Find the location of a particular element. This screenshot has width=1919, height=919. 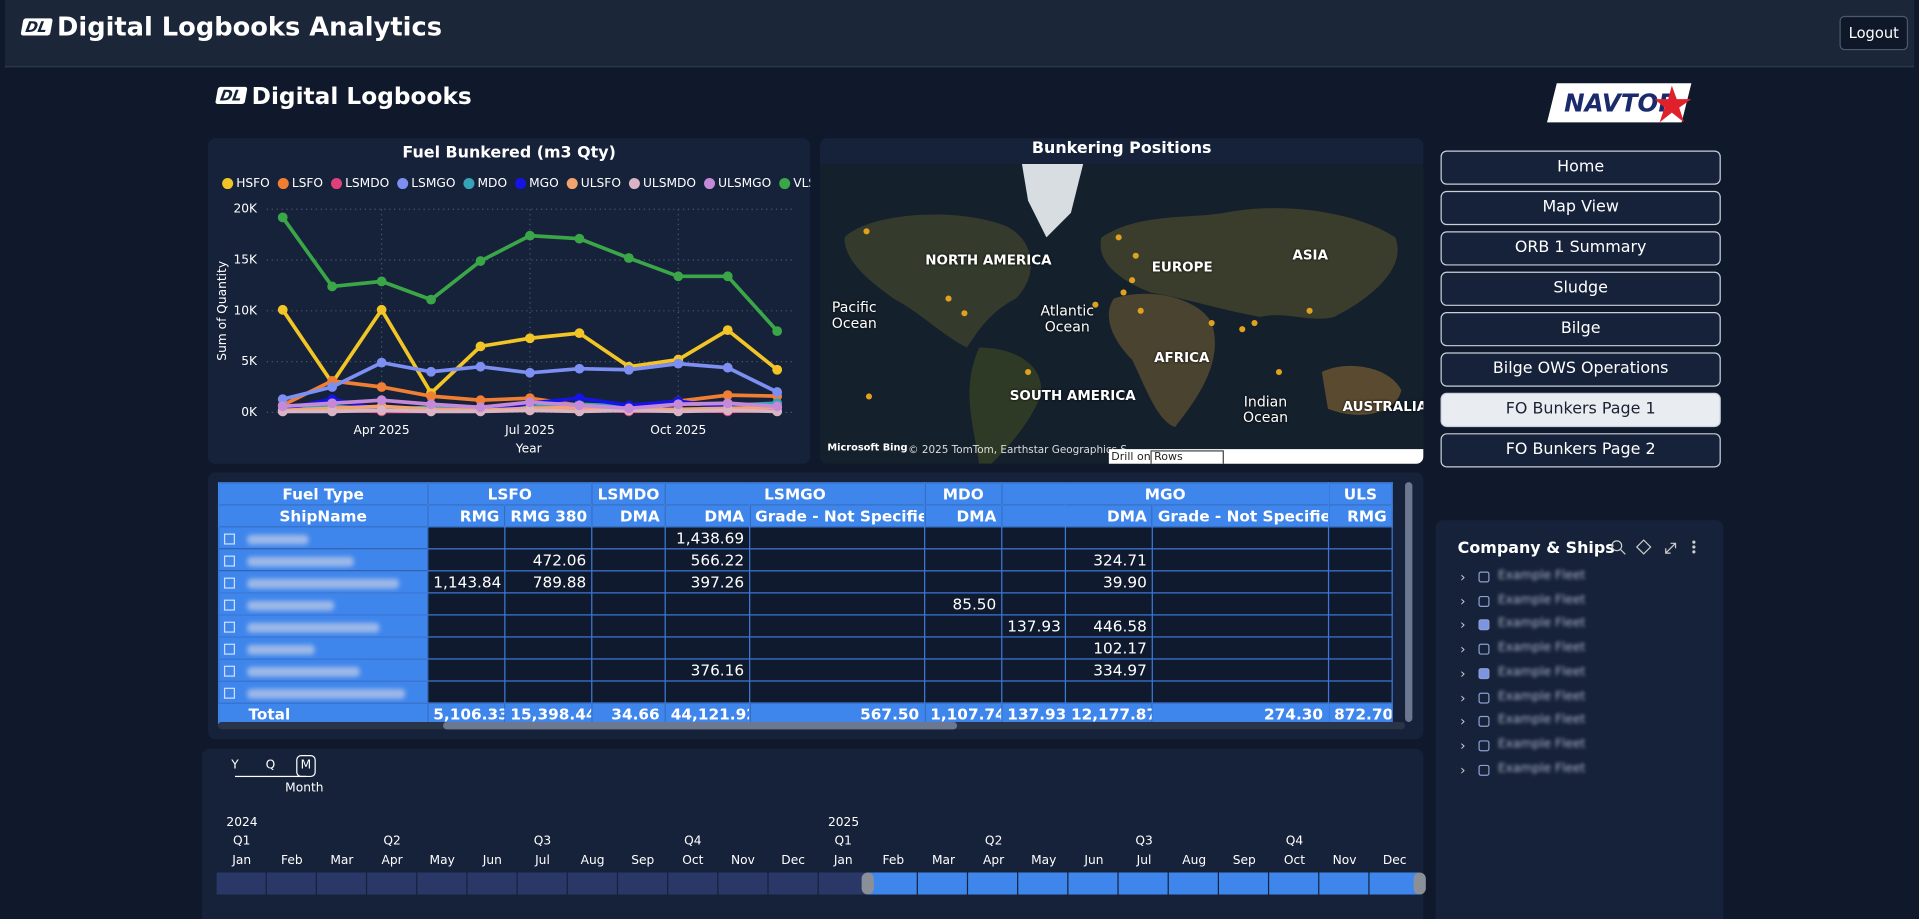

month-label: Mar is located at coordinates (943, 861).